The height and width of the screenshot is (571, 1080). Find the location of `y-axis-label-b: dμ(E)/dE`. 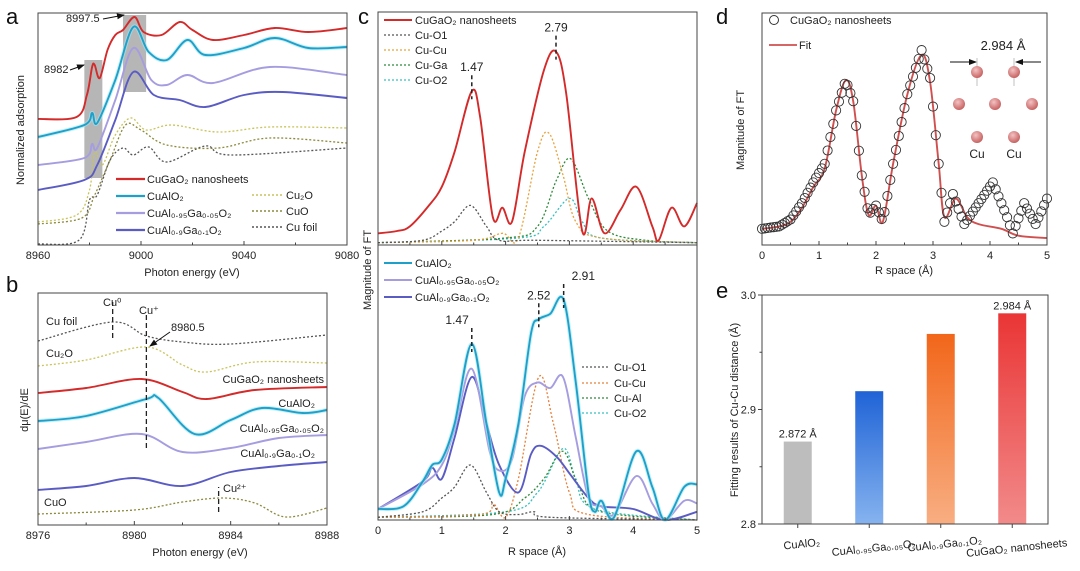

y-axis-label-b: dμ(E)/dE is located at coordinates (25, 410).